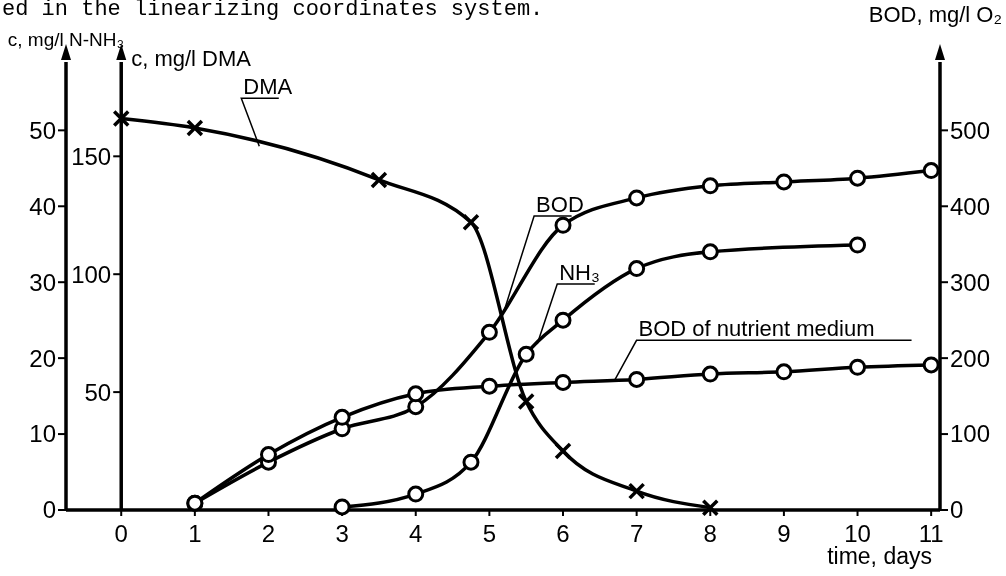  I want to click on x-tick-label: 4, so click(416, 533).